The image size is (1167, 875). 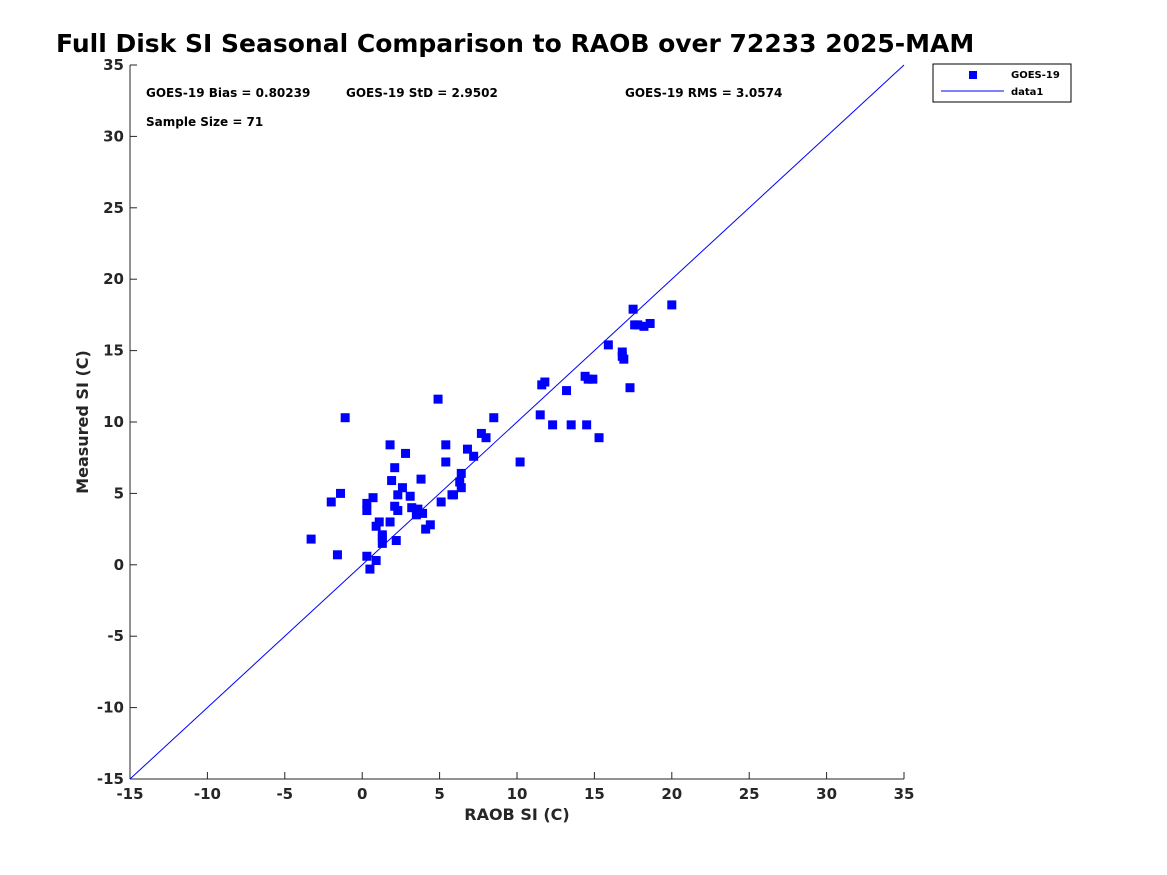 I want to click on y-tick-label: -10, so click(x=110, y=708).